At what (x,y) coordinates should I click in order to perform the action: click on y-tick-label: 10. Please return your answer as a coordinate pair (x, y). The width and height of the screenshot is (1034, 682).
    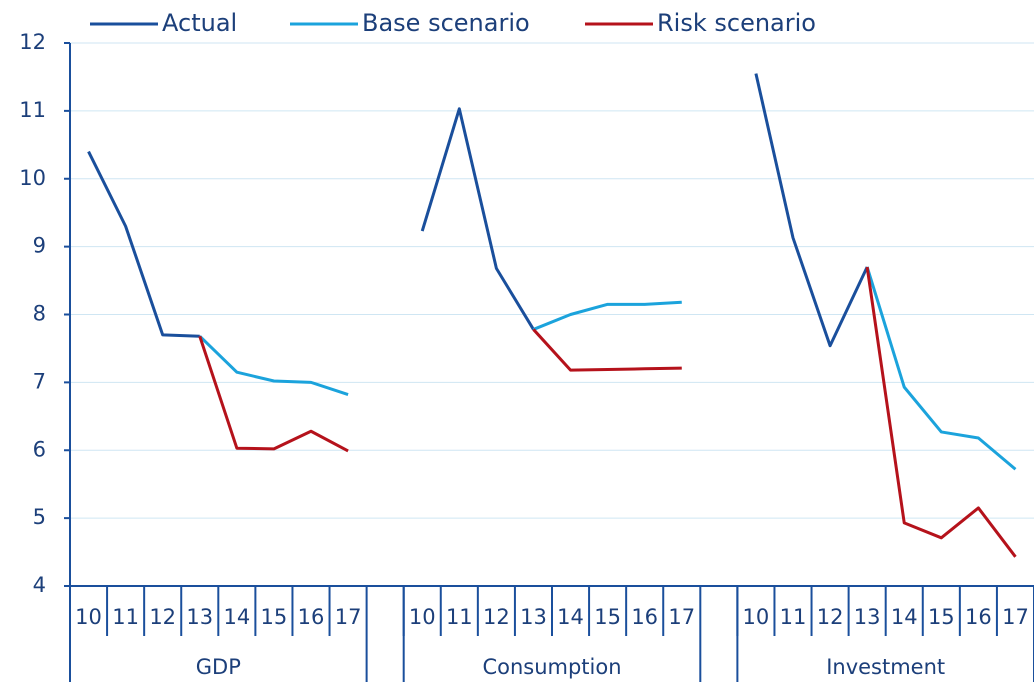
    Looking at the image, I should click on (32, 178).